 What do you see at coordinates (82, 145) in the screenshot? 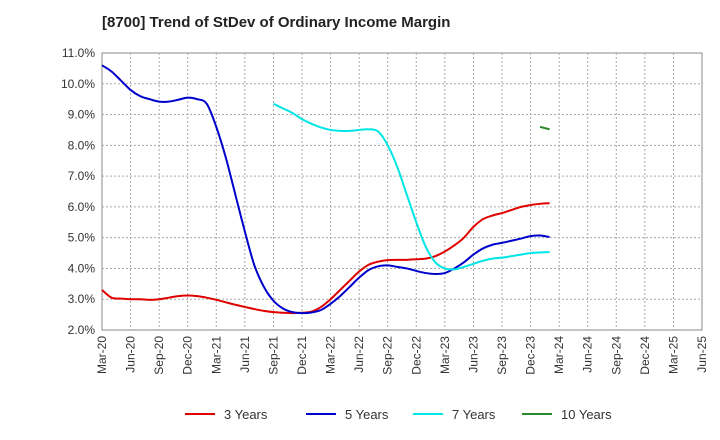
I see `y-tick-label: 8.0%` at bounding box center [82, 145].